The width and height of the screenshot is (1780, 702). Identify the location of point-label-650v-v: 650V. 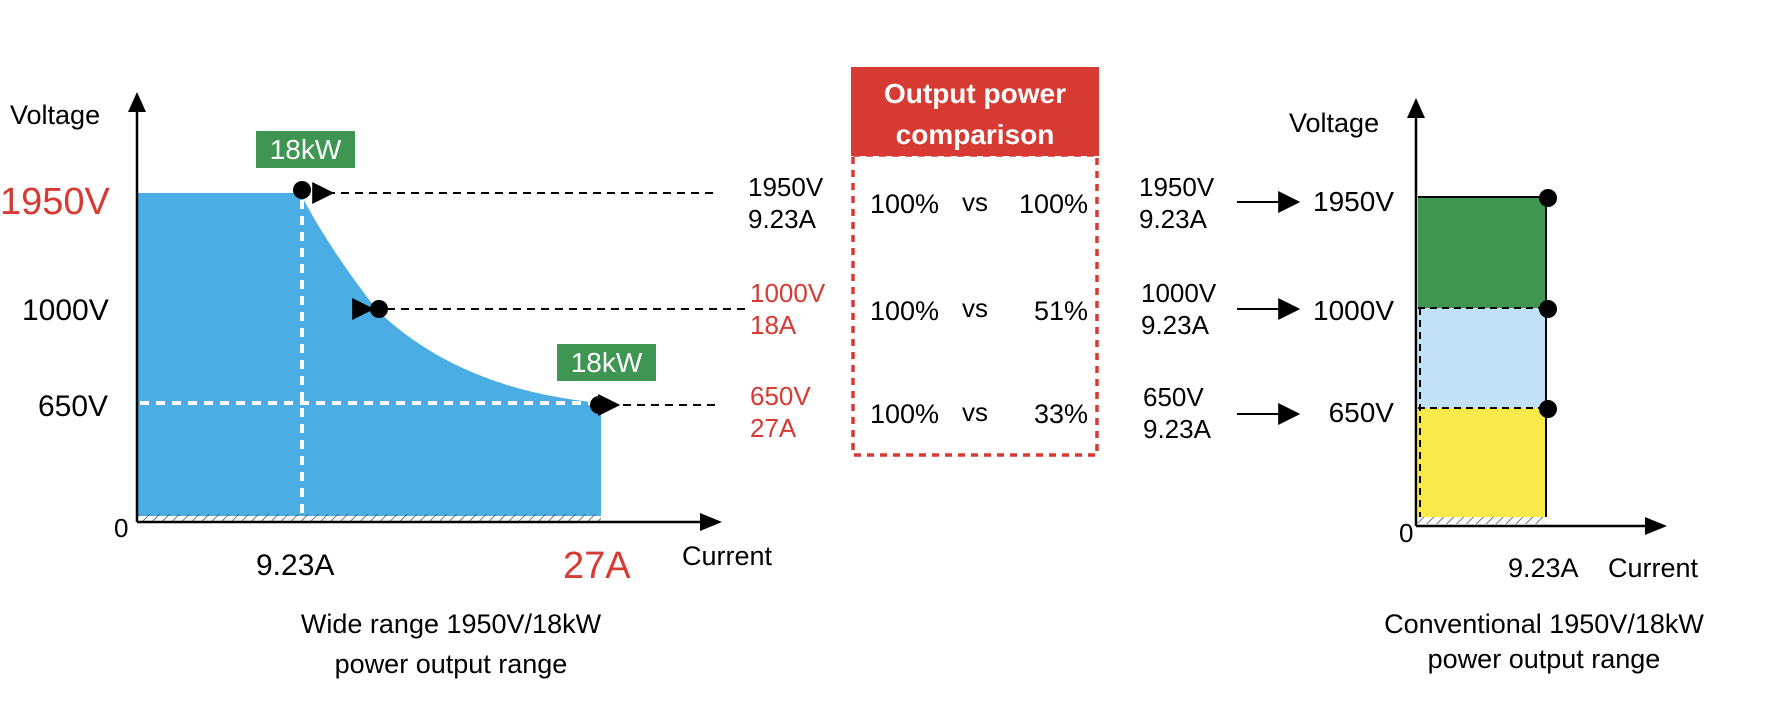
(780, 396).